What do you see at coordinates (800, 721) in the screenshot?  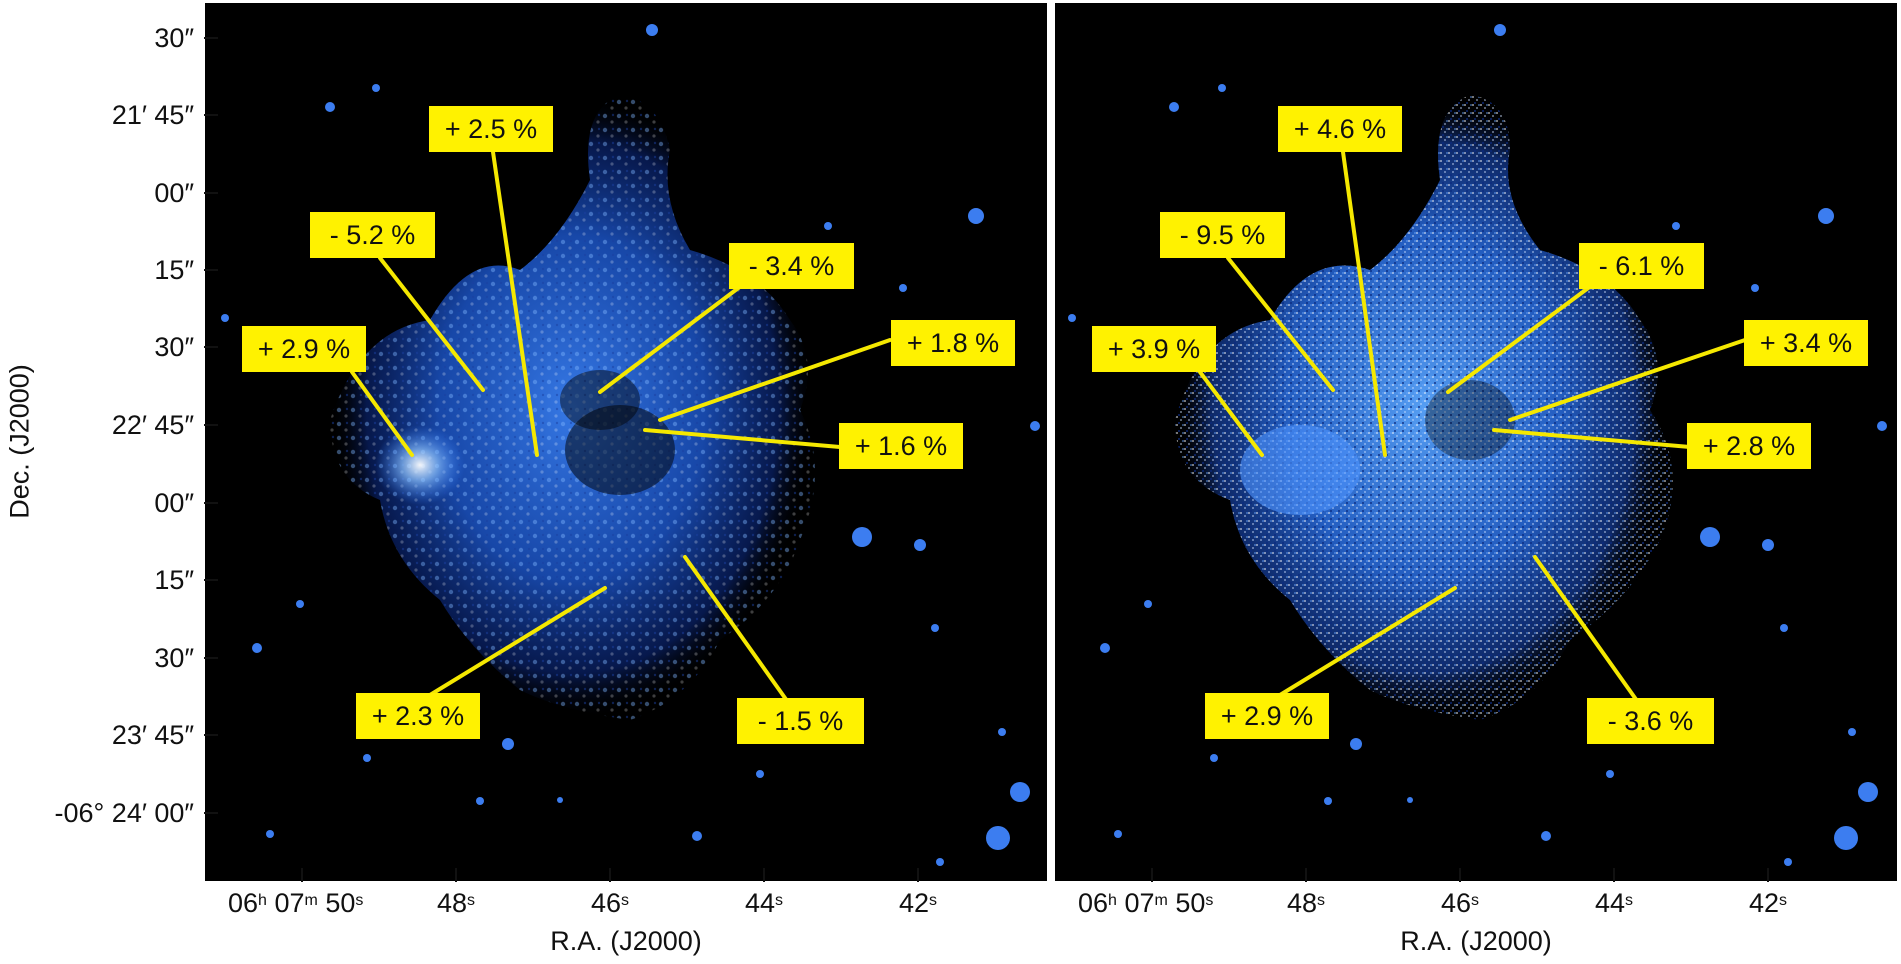 I see `label-left-8: - 1.5 %` at bounding box center [800, 721].